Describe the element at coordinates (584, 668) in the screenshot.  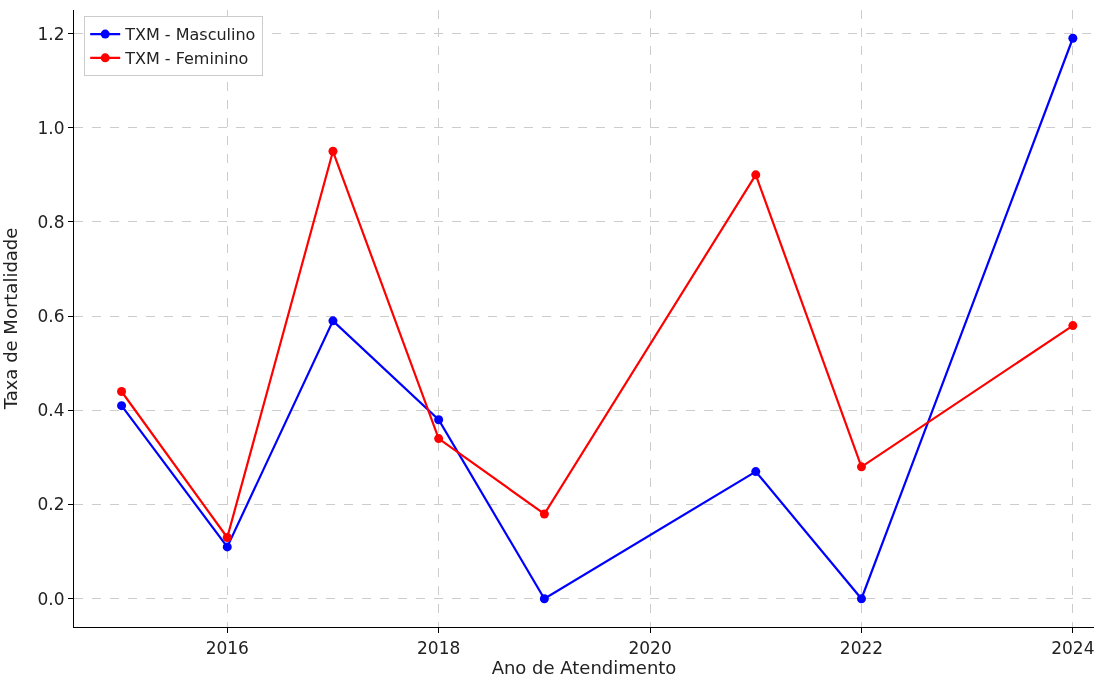
I see `x-axis-title: Ano de Atendimento` at that location.